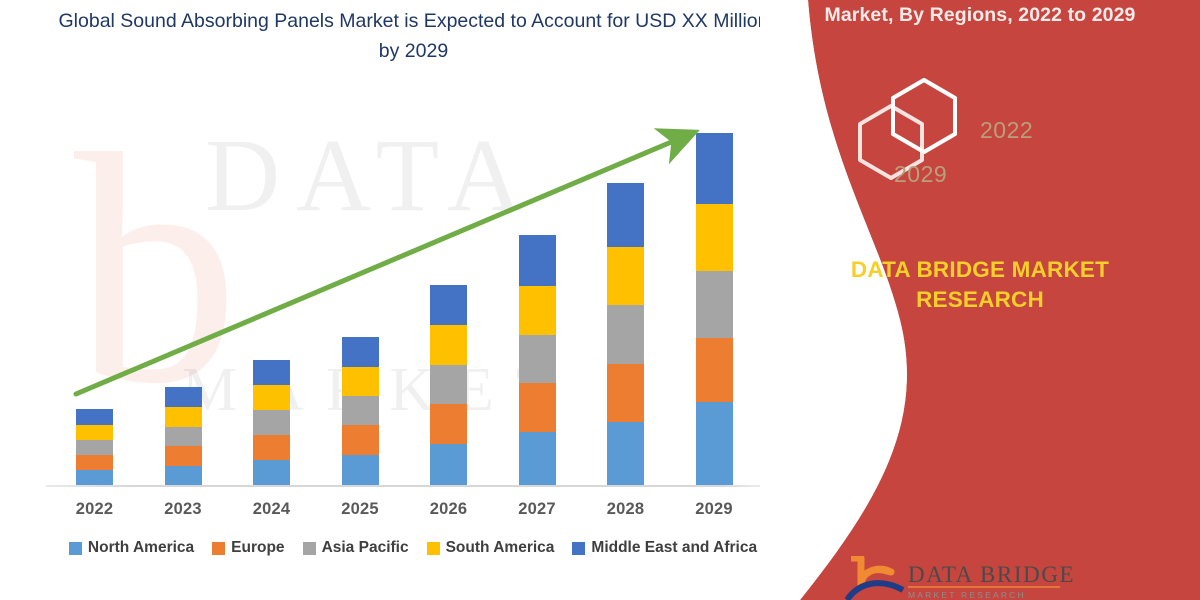  I want to click on legend-label: Asia Pacific, so click(365, 547).